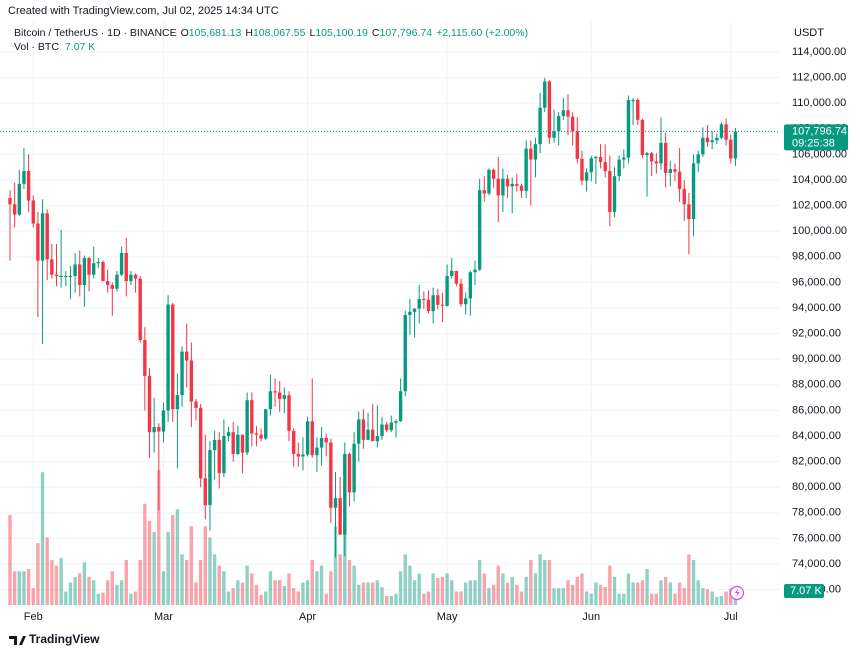  Describe the element at coordinates (36, 47) in the screenshot. I see `volume-title: Vol · BTC` at that location.